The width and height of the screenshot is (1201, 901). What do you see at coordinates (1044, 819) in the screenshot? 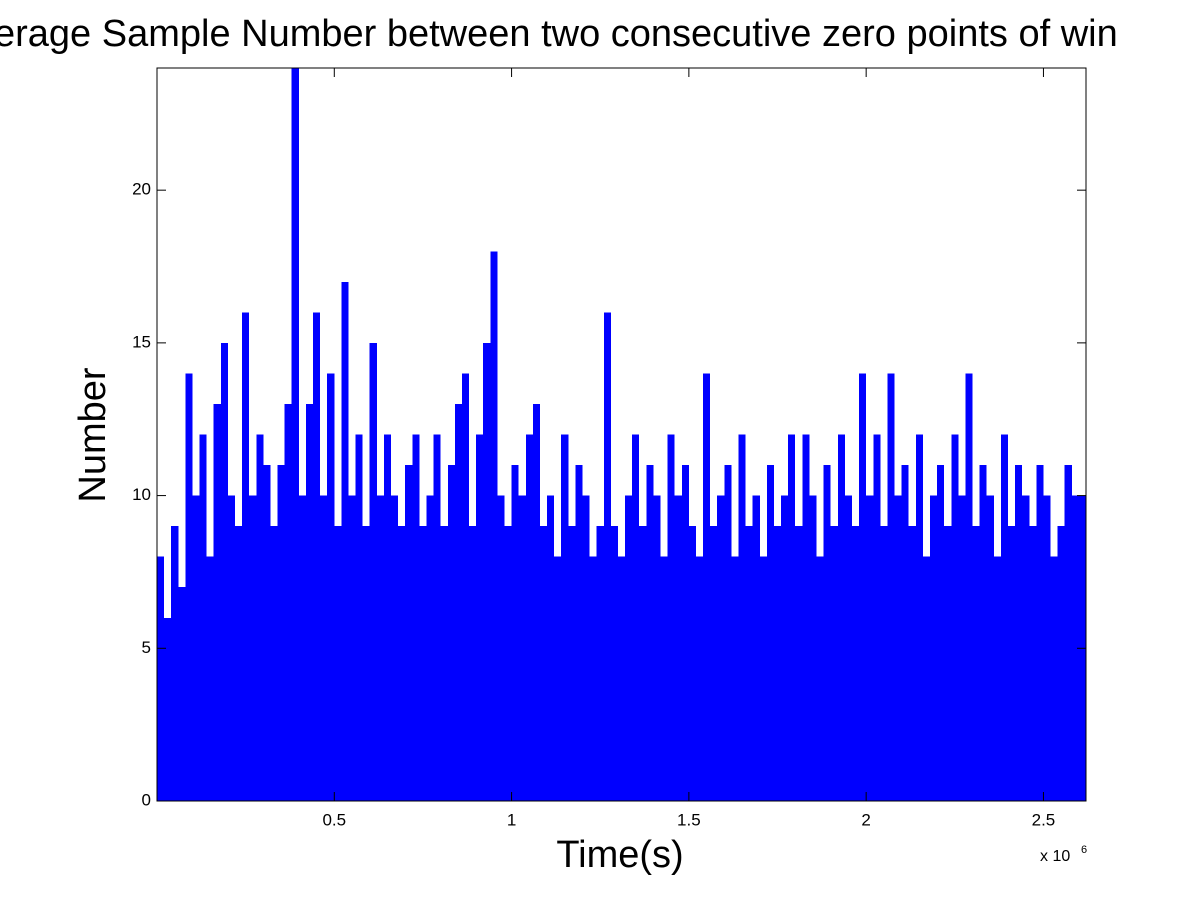
I see `x-tick-label: 2.5` at bounding box center [1044, 819].